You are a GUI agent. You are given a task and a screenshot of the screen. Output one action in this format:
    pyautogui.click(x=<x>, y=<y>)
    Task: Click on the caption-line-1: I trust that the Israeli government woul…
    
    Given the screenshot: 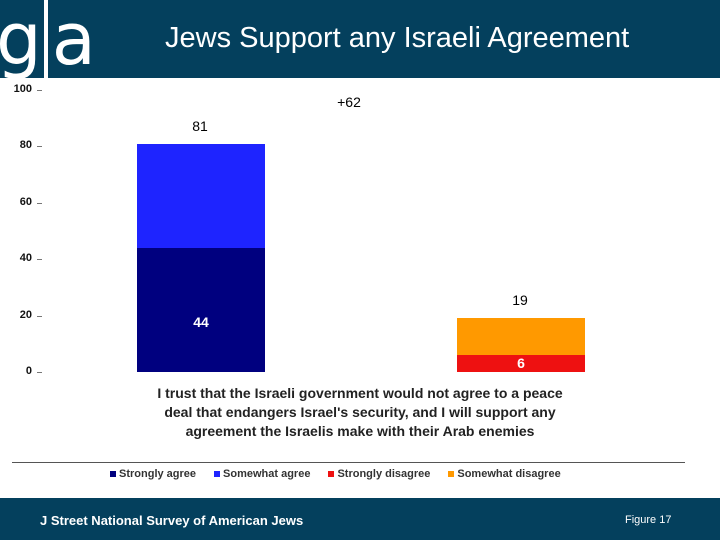 What is the action you would take?
    pyautogui.click(x=360, y=393)
    